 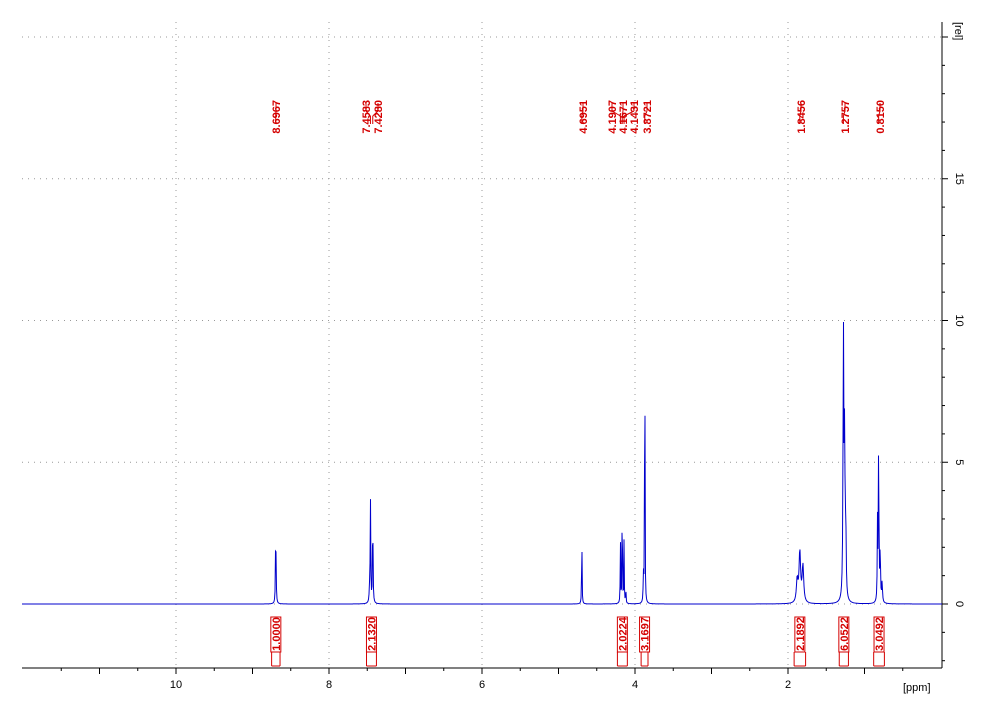 I want to click on integral-value-label: 1.0000, so click(x=277, y=634).